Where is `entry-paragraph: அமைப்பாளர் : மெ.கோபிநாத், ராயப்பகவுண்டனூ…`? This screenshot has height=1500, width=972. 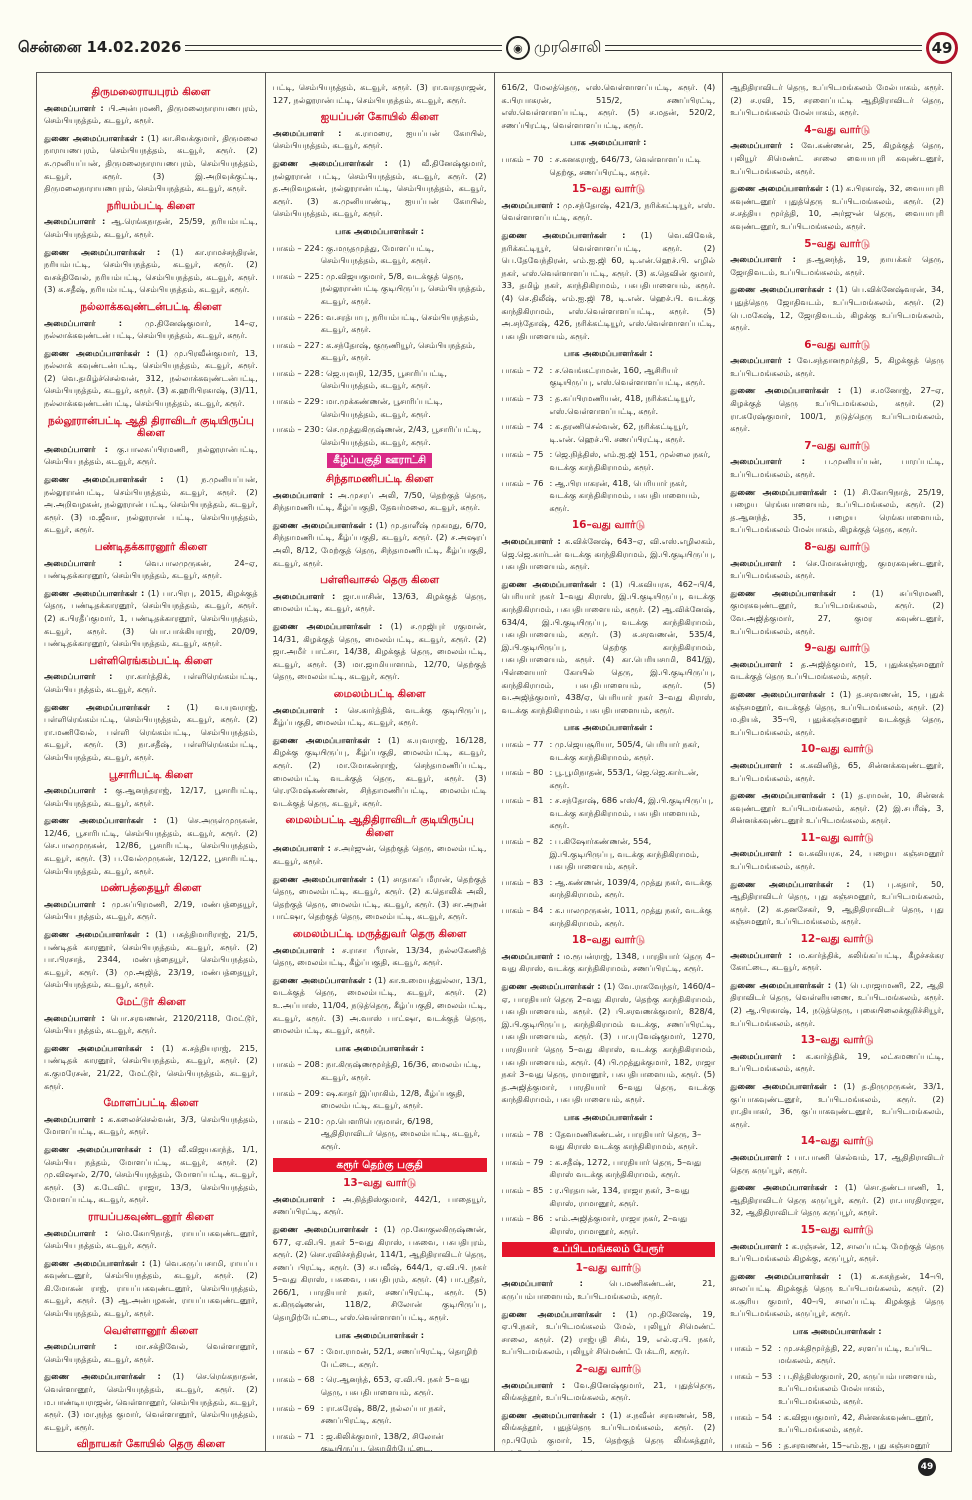 entry-paragraph: அமைப்பாளர் : மெ.கோபிநாத், ராயப்பகவுண்டனூ… is located at coordinates (151, 1239).